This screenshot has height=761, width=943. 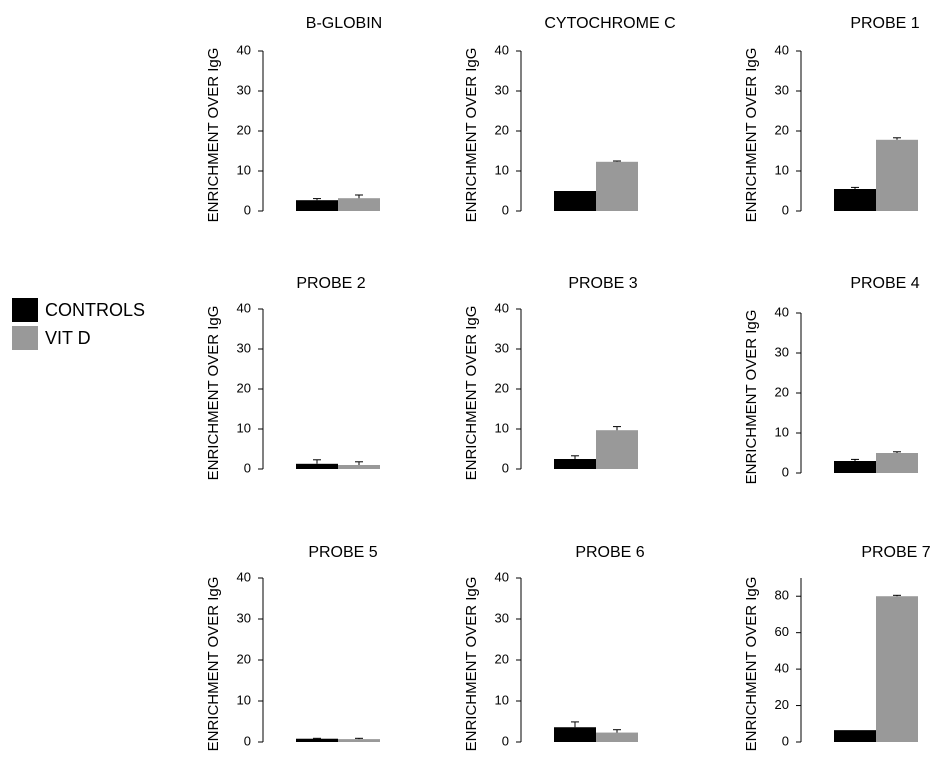 I want to click on panel-2-tick-label-30: 30, so click(x=502, y=89).